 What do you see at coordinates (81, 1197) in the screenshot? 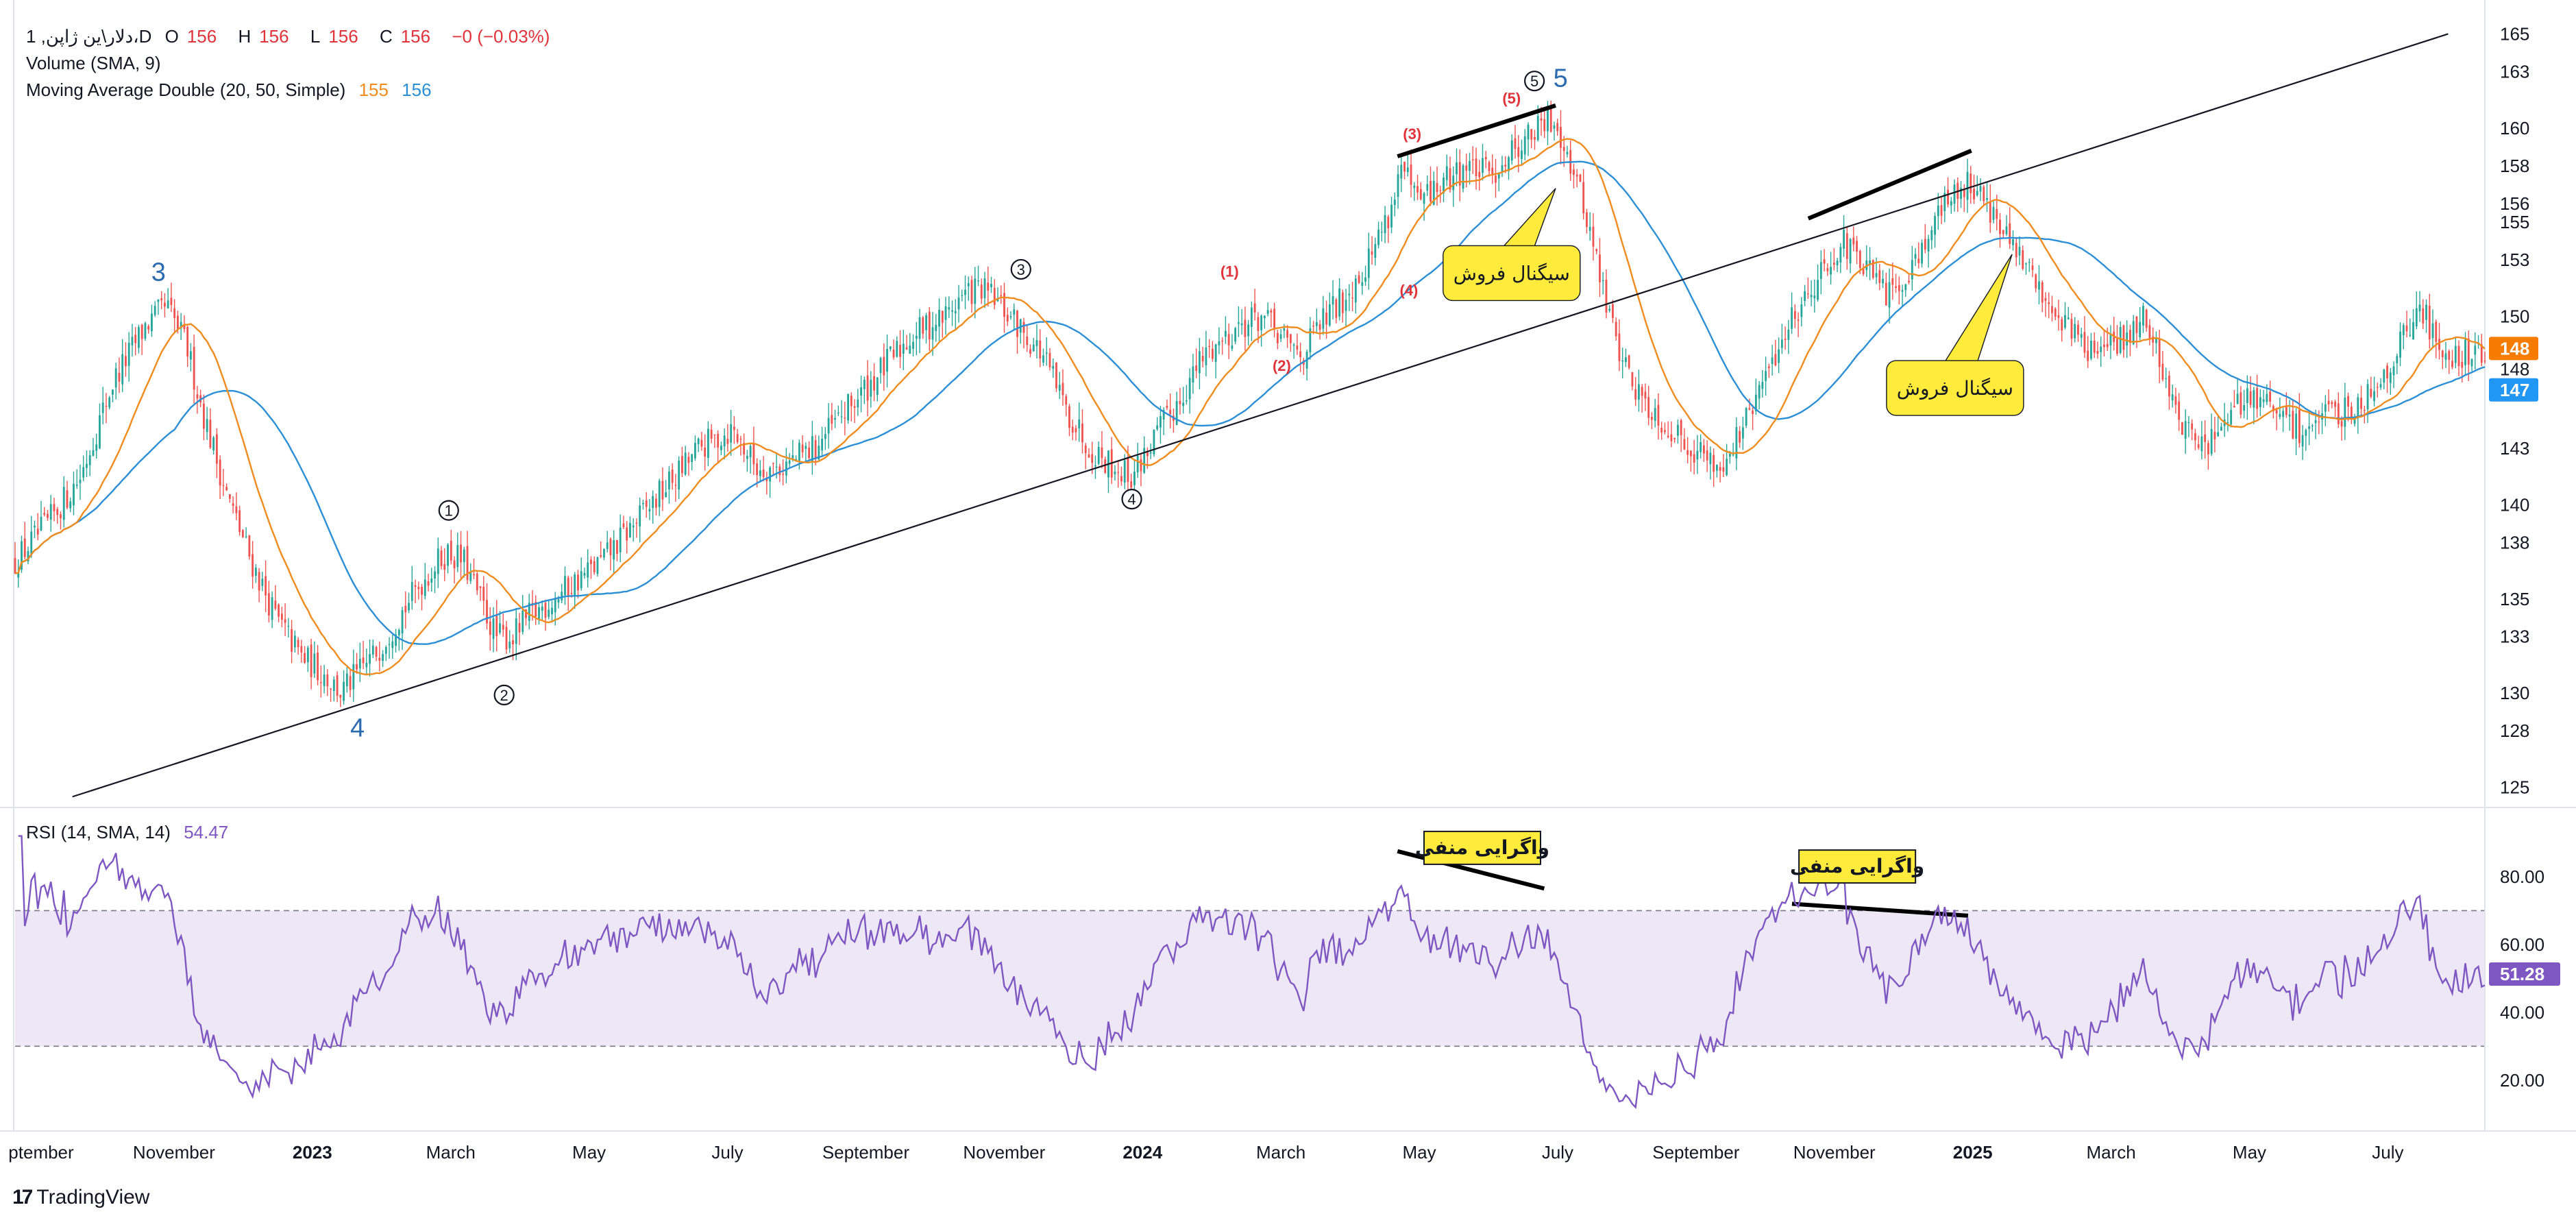
I see `tradingview-brand: 17 TradingView` at bounding box center [81, 1197].